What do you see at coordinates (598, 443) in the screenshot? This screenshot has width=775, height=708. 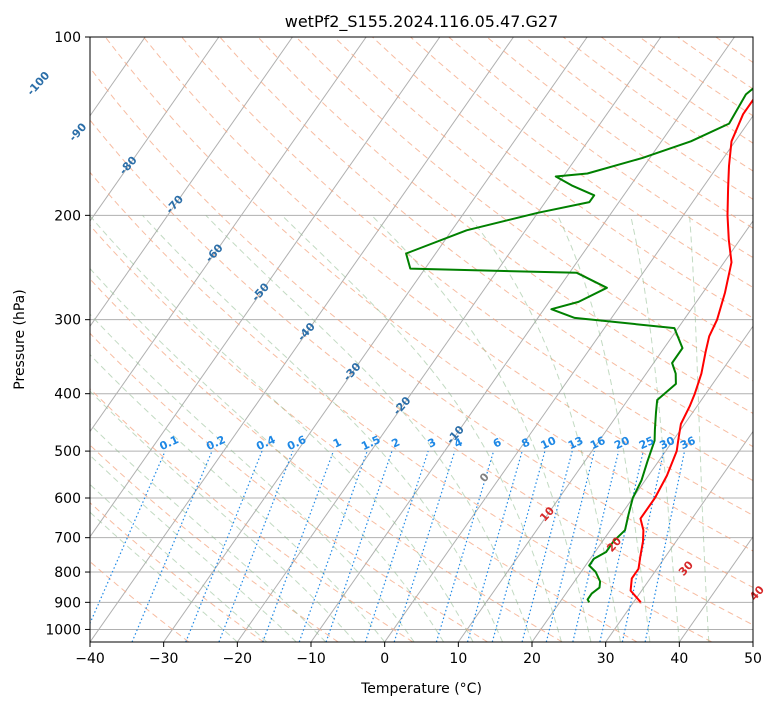 I see `mixing-ratio-label: 16` at bounding box center [598, 443].